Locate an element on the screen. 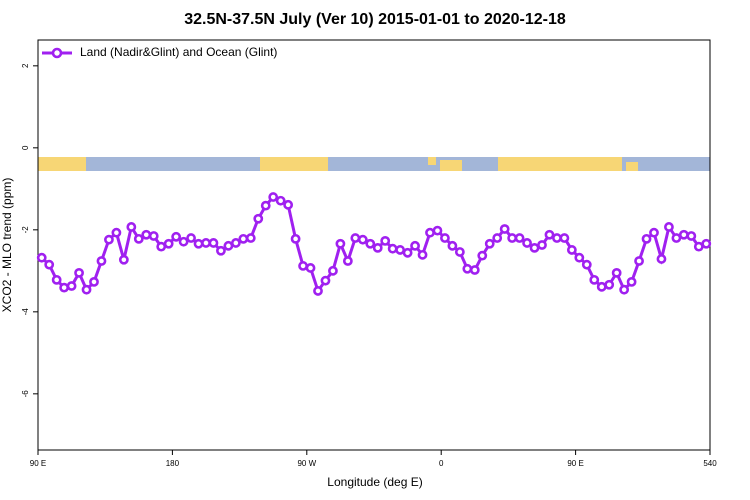 This screenshot has width=750, height=500. x-tick-label: 540 is located at coordinates (710, 463).